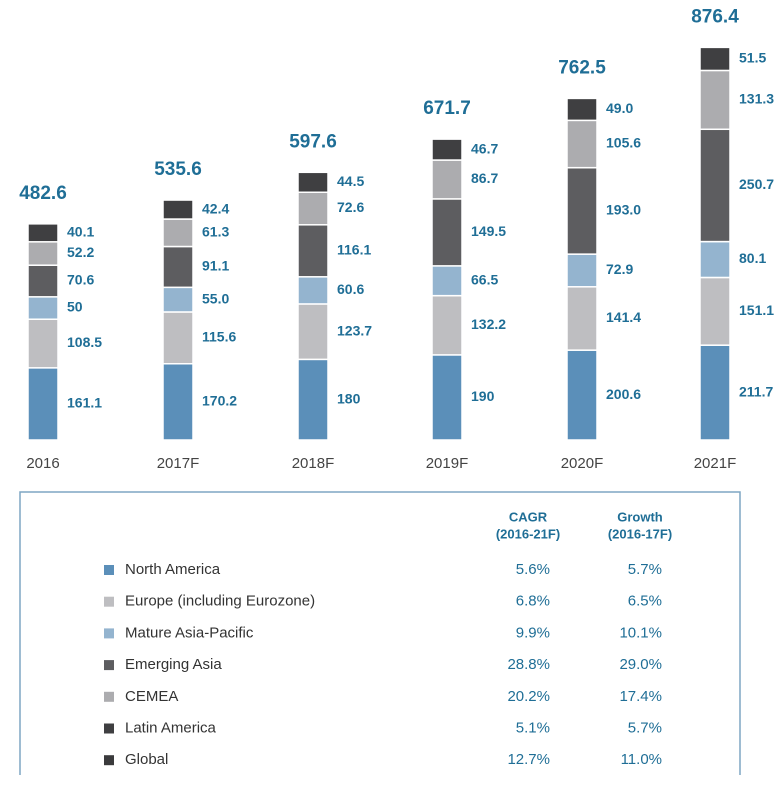  I want to click on data-label: 61.3, so click(215, 231).